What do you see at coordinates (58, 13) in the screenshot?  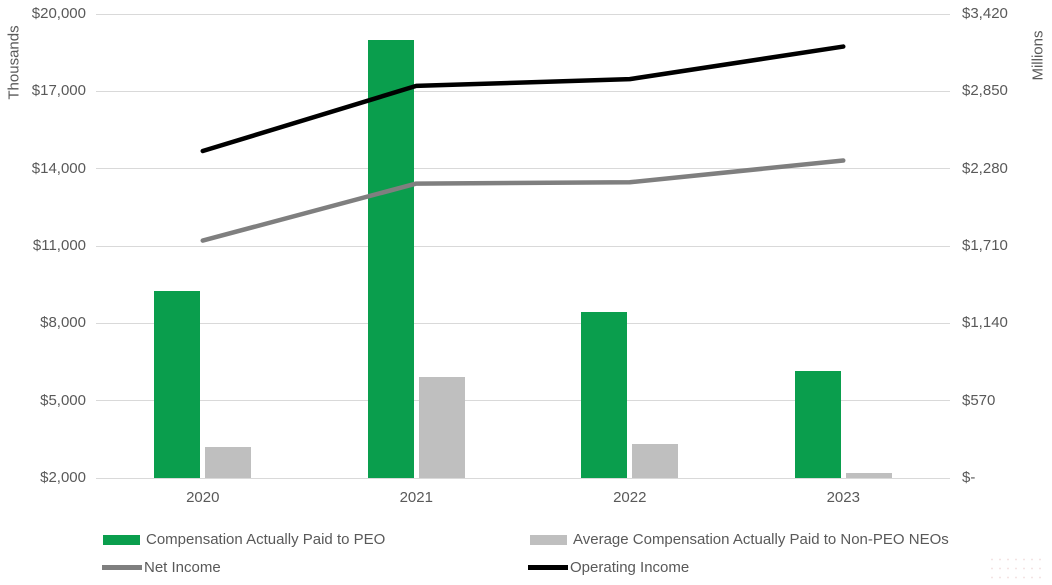 I see `left-axis-tick: $20,000` at bounding box center [58, 13].